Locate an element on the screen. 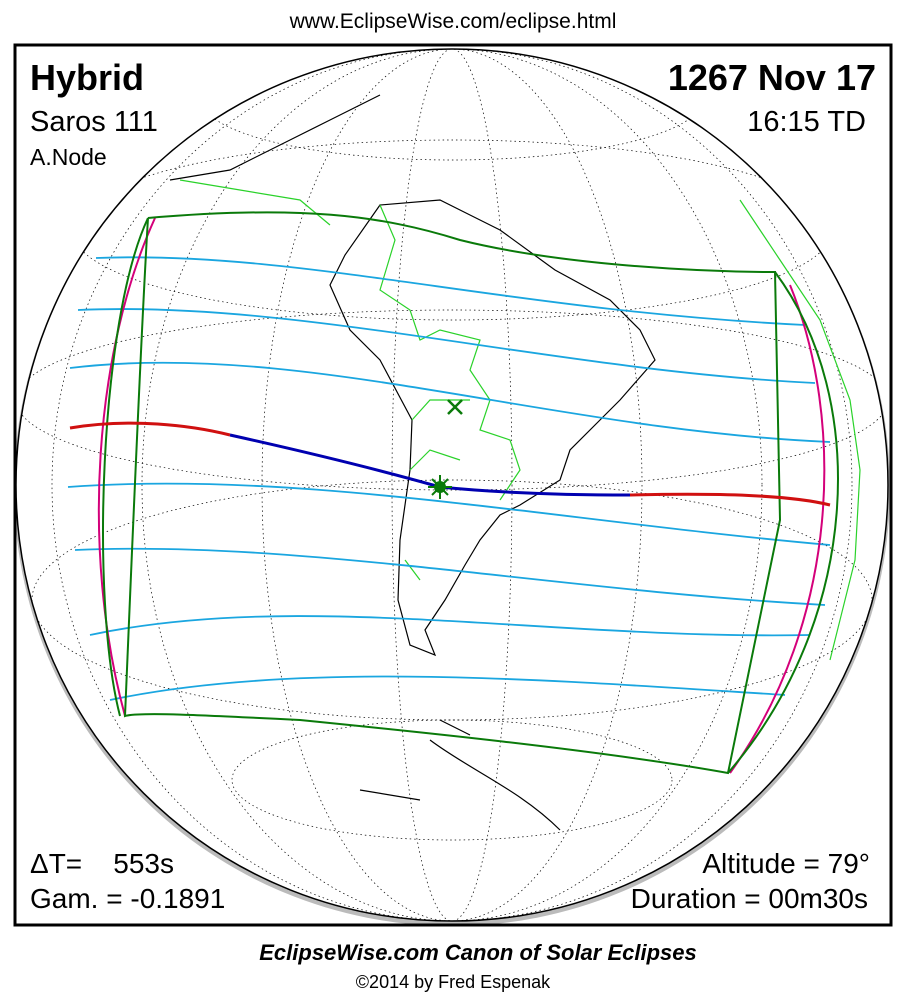 Image resolution: width=908 pixels, height=1004 pixels. footer-title: EclipseWise.com Canon of Solar Eclipses is located at coordinates (478, 952).